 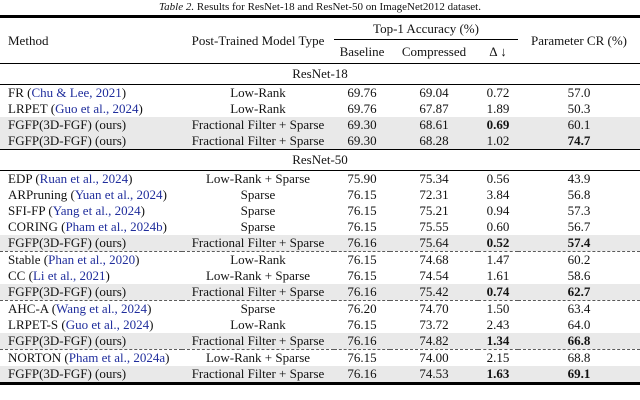 What do you see at coordinates (92, 259) in the screenshot?
I see `citation-link: Phan et al., 2020` at bounding box center [92, 259].